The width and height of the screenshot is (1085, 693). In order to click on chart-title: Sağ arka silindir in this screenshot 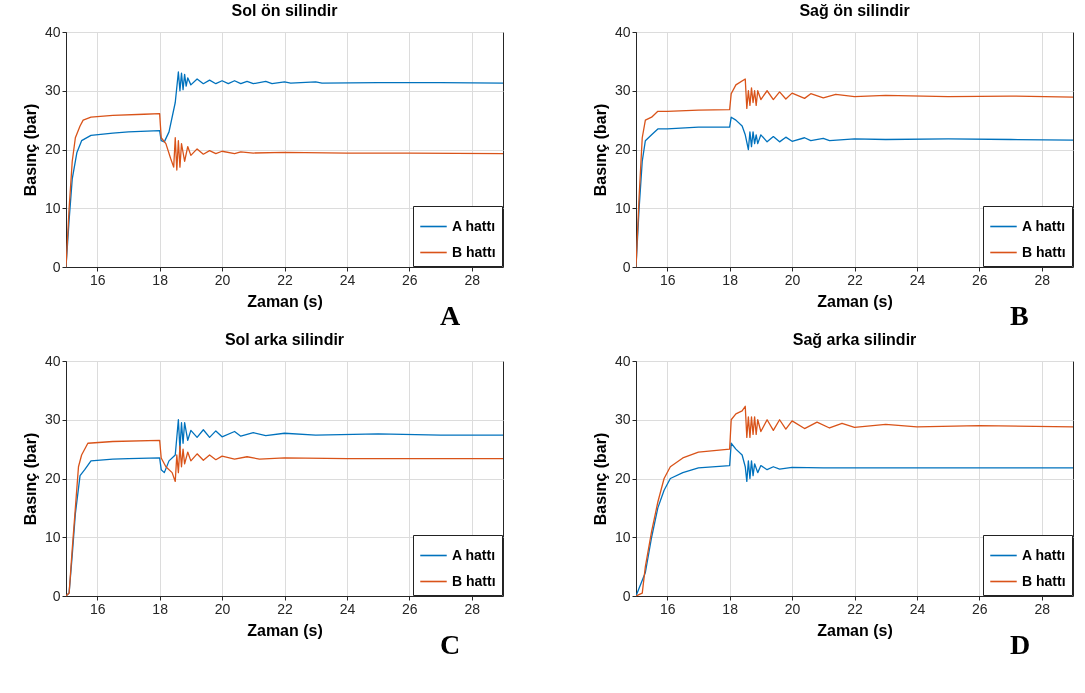, I will do `click(854, 339)`.